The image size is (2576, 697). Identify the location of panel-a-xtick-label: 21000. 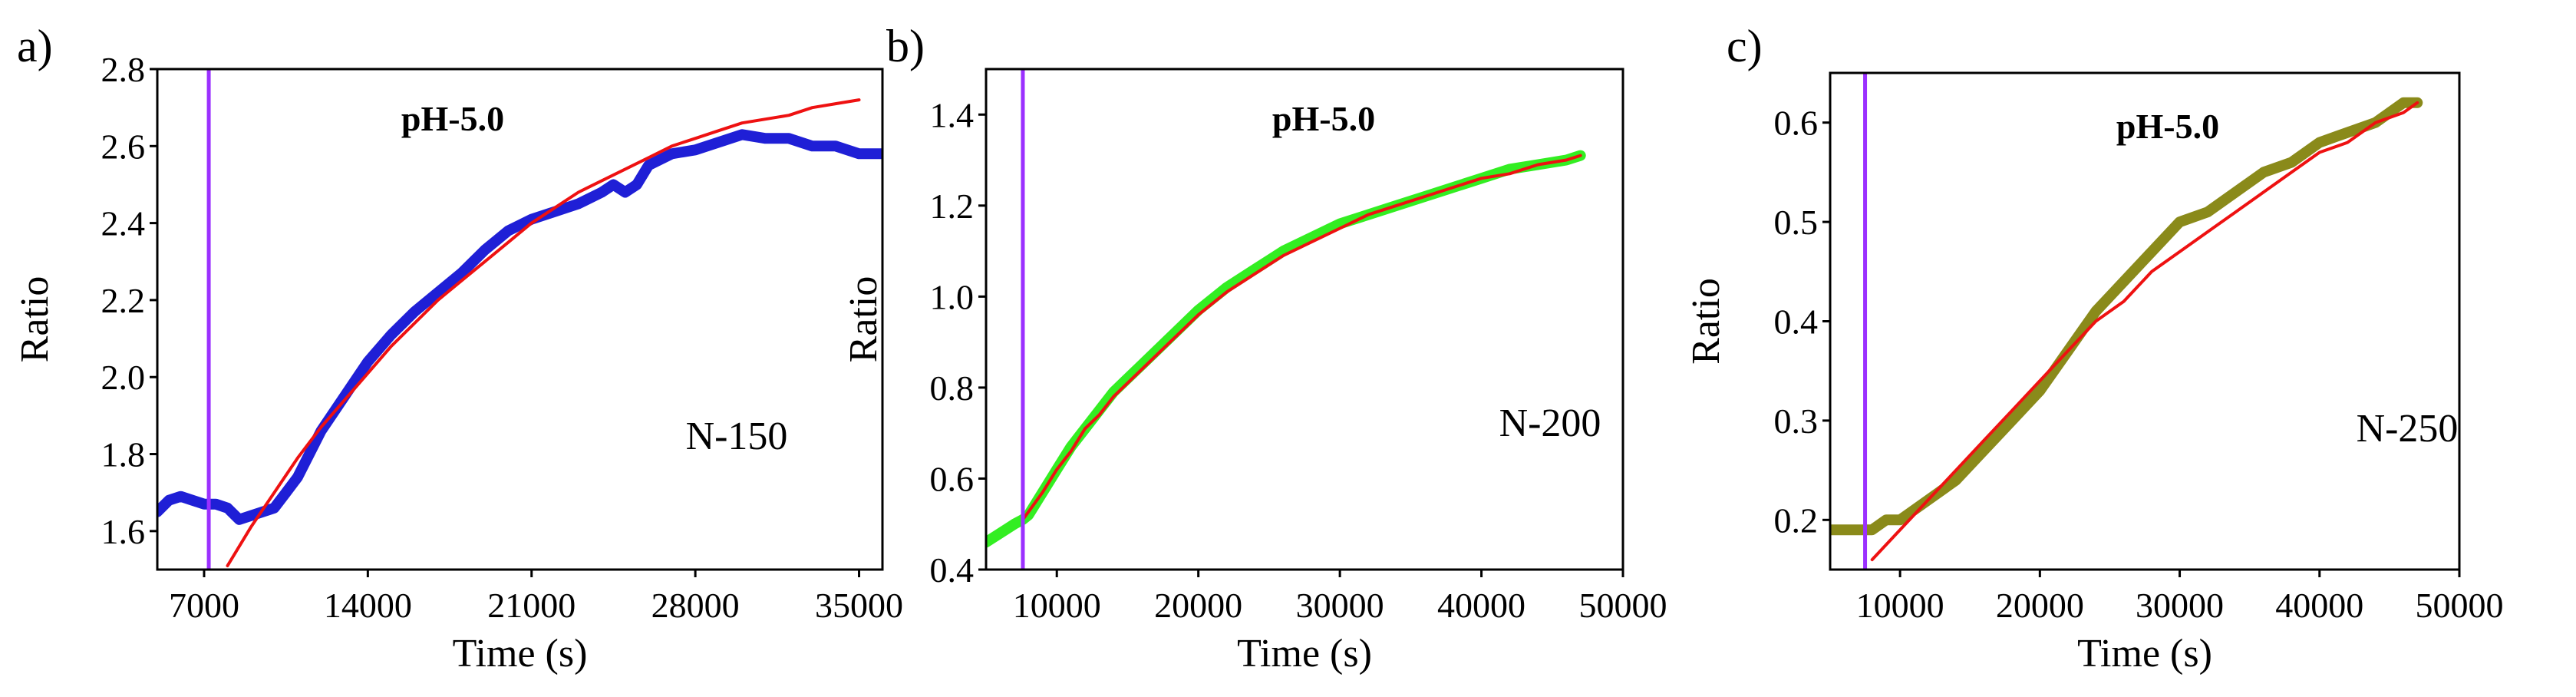
(531, 605).